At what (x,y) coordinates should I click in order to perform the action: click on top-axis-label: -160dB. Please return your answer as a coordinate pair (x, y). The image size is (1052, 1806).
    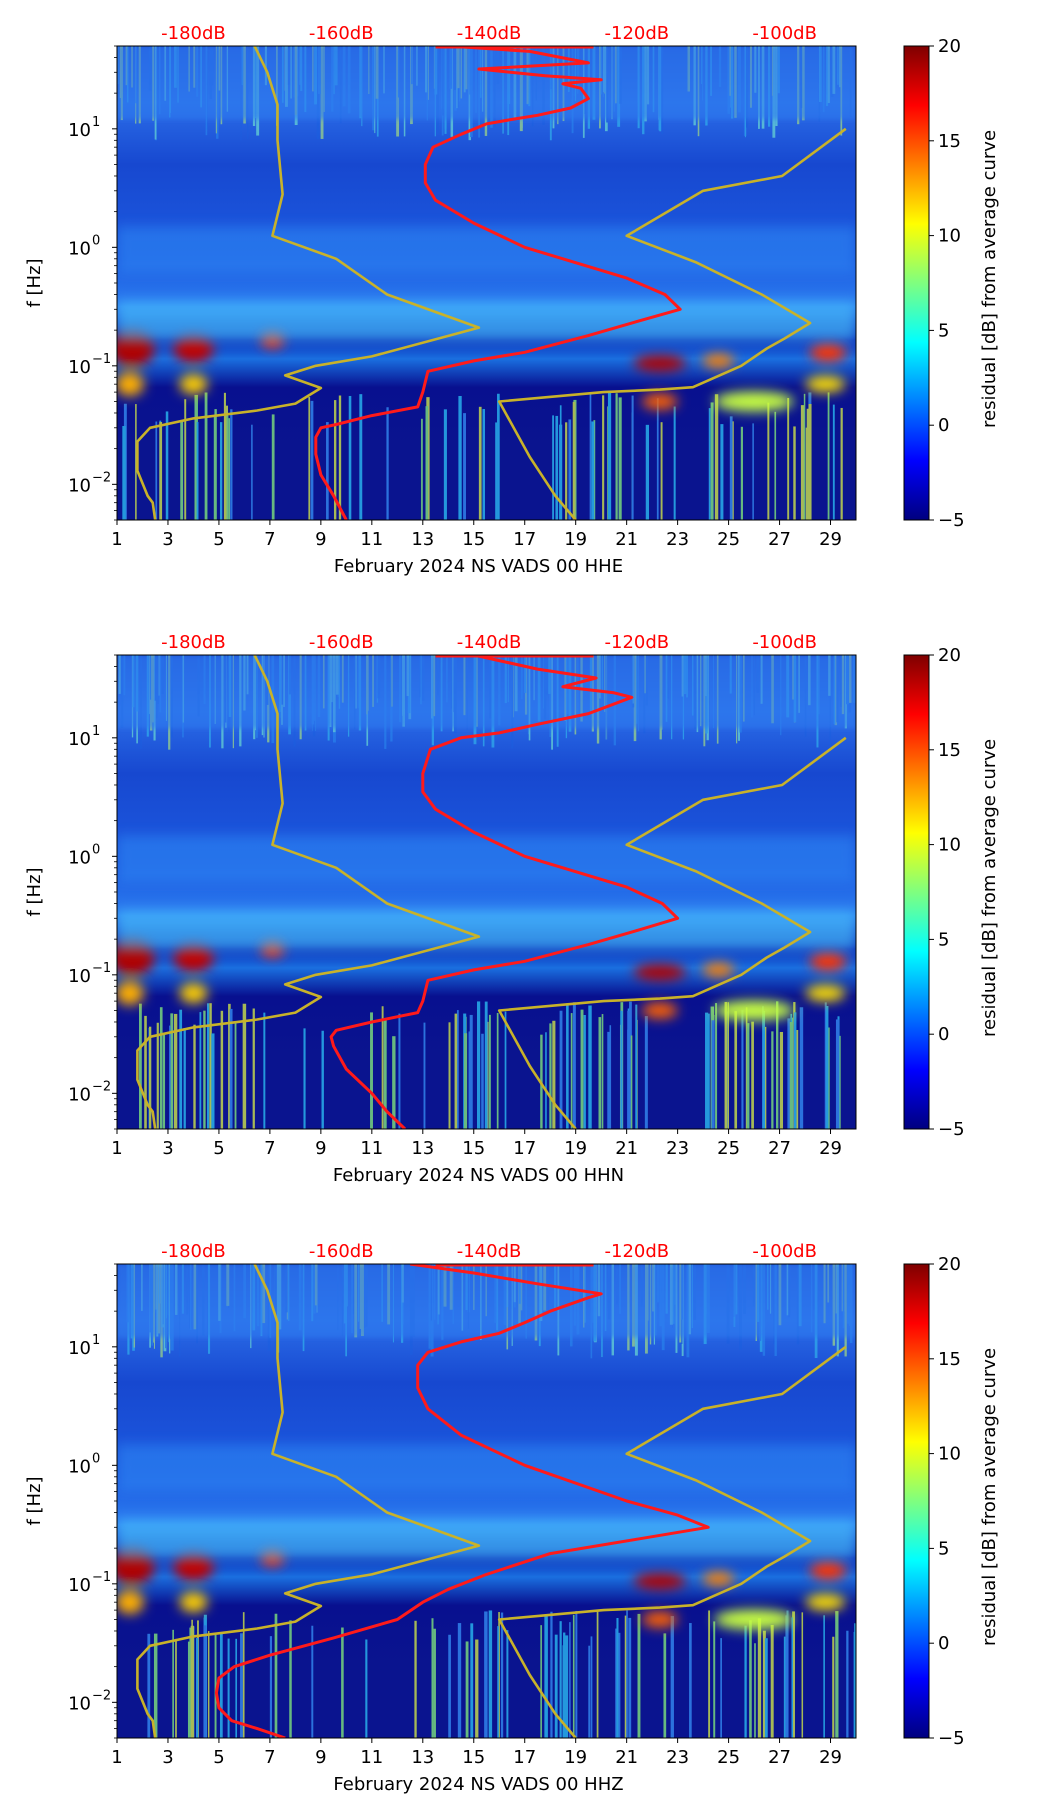
    Looking at the image, I should click on (341, 33).